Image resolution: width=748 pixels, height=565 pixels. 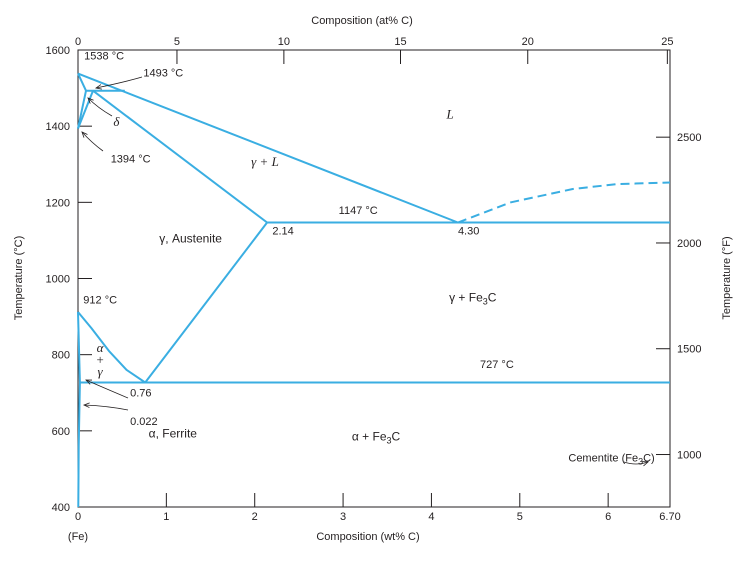 What do you see at coordinates (520, 517) in the screenshot?
I see `bottom-tick-label: 5` at bounding box center [520, 517].